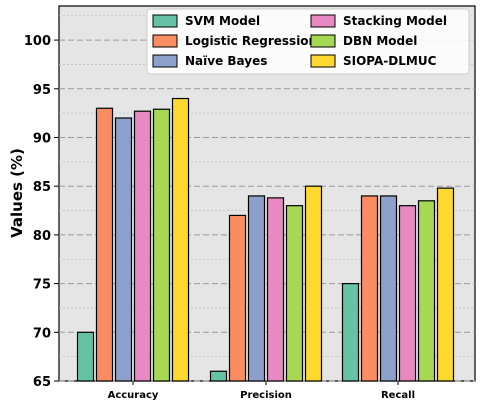 The image size is (480, 404). Describe the element at coordinates (42, 236) in the screenshot. I see `y-tick-label: 80` at that location.